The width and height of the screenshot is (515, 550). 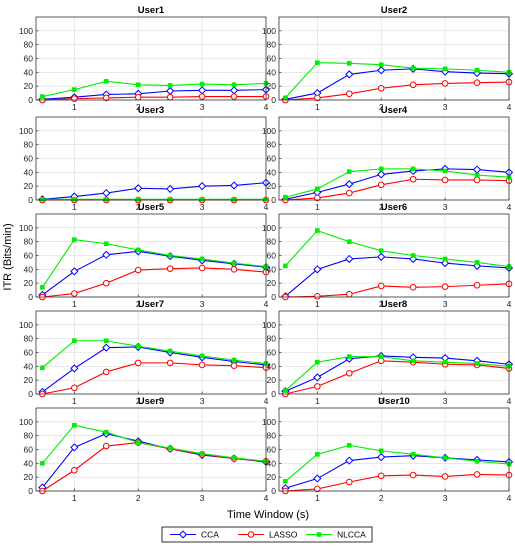 What do you see at coordinates (151, 10) in the screenshot?
I see `panel-title: User1` at bounding box center [151, 10].